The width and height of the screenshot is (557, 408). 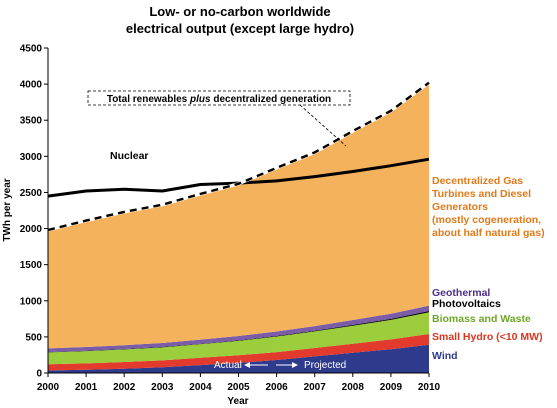 I want to click on gas-label-line-5: about half natural gas), so click(x=488, y=233).